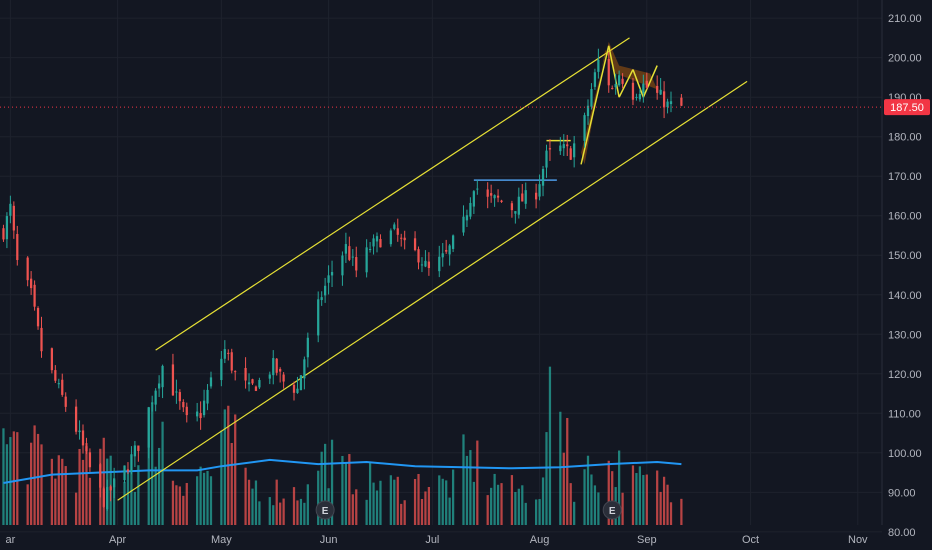 This screenshot has width=932, height=550. I want to click on price-tick-label: 120.00, so click(905, 375).